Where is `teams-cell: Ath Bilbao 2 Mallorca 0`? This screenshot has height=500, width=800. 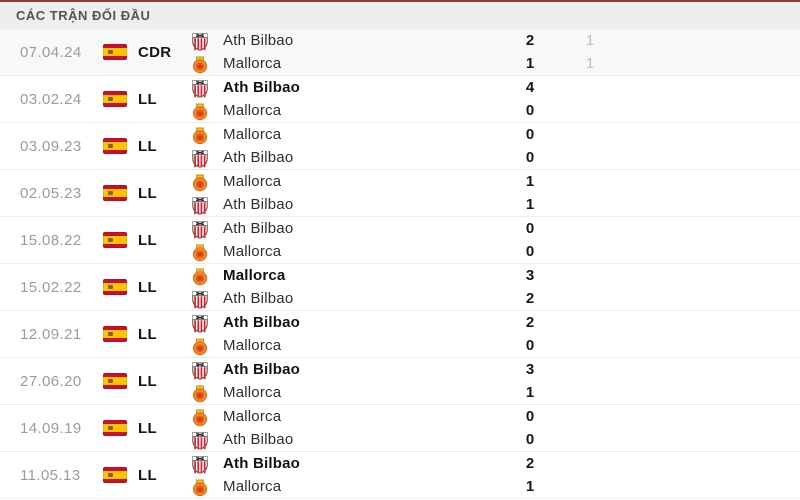
teams-cell: Ath Bilbao 2 Mallorca 0 is located at coordinates (495, 334).